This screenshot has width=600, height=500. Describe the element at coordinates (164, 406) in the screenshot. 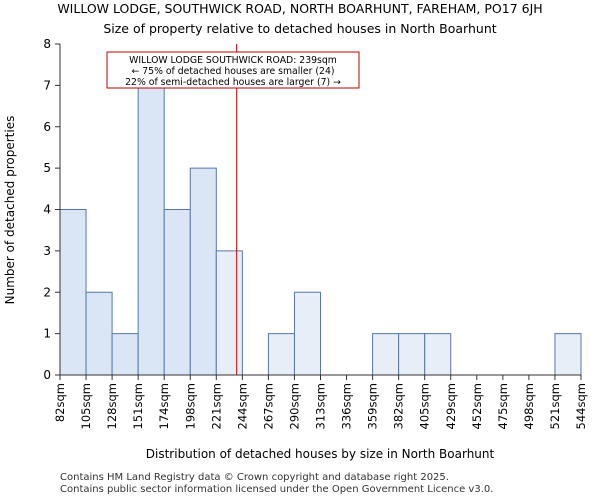

I see `x-tick-label: 174sqm` at that location.